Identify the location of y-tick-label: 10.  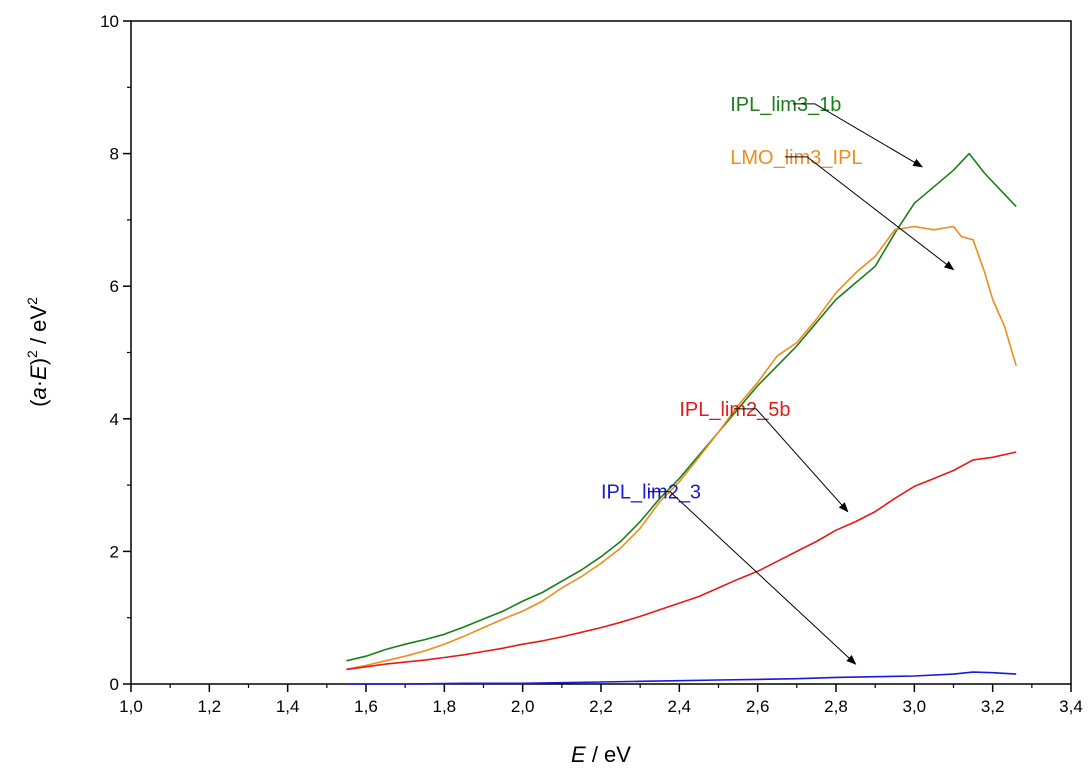
(109, 21).